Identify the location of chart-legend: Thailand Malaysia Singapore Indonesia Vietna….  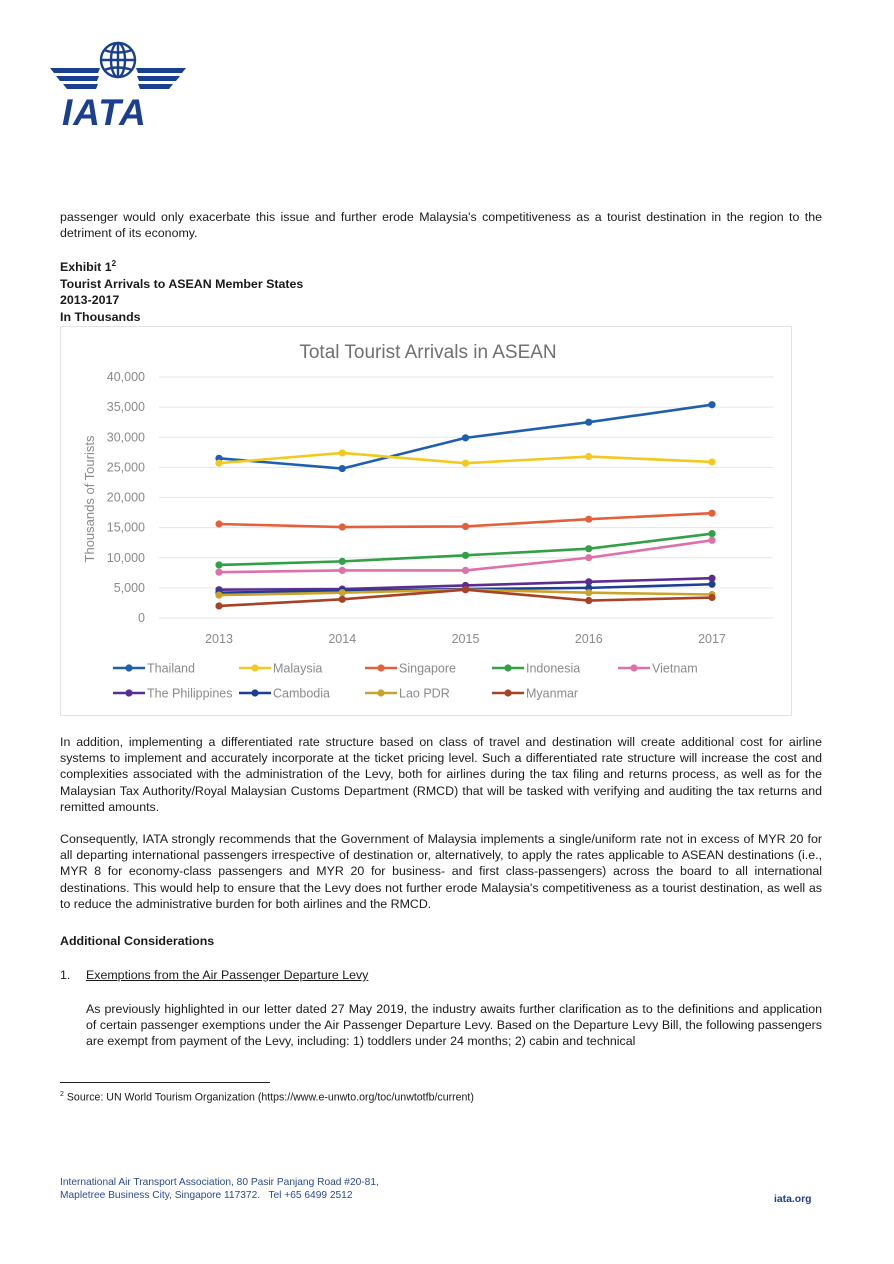
(405, 681).